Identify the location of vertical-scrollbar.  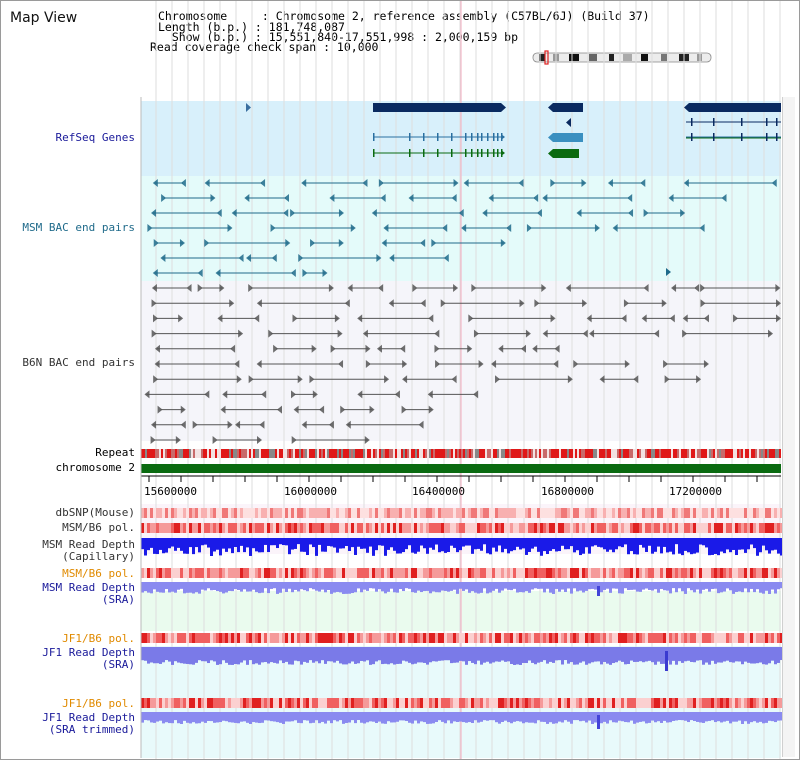
(788, 427).